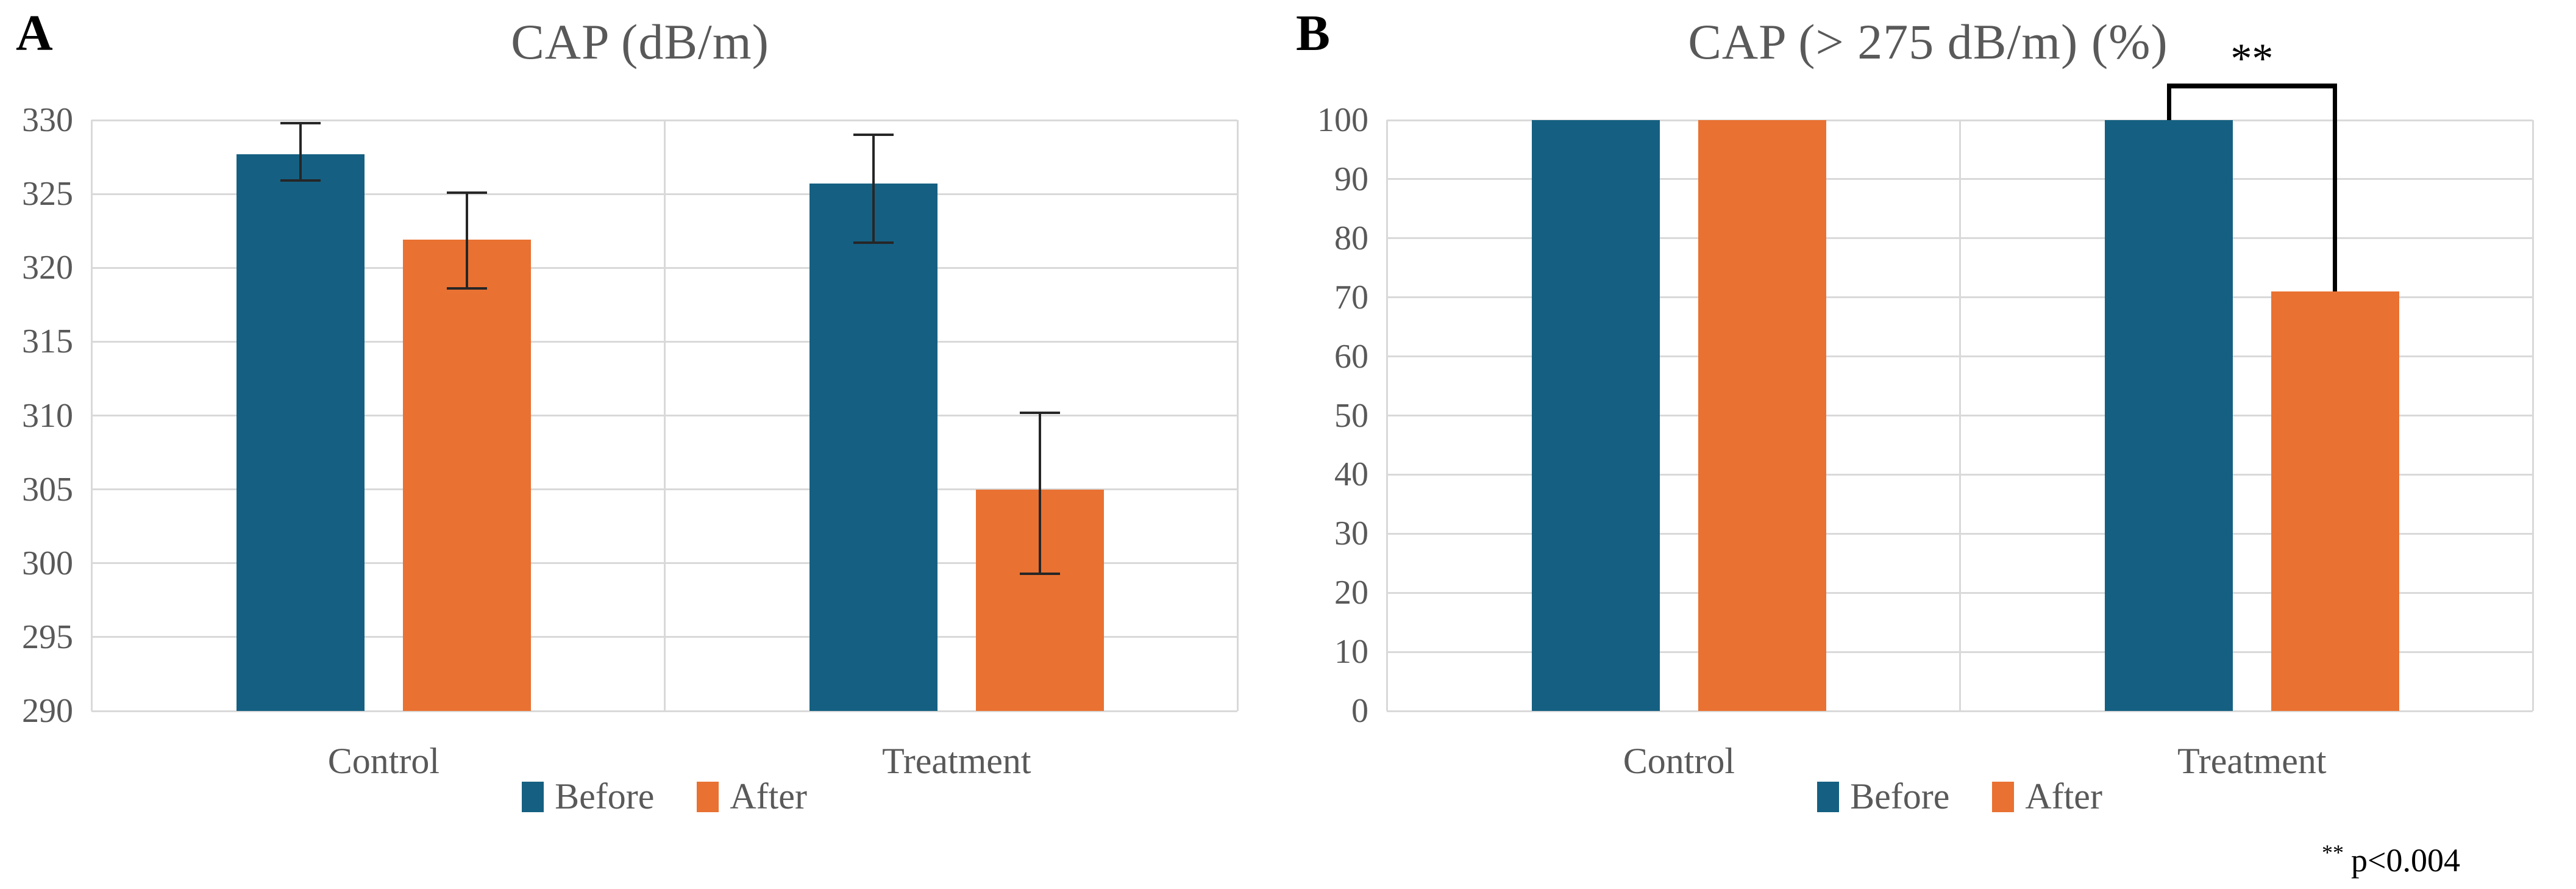 The width and height of the screenshot is (2576, 889). Describe the element at coordinates (1351, 474) in the screenshot. I see `y-tick-label: 40` at that location.